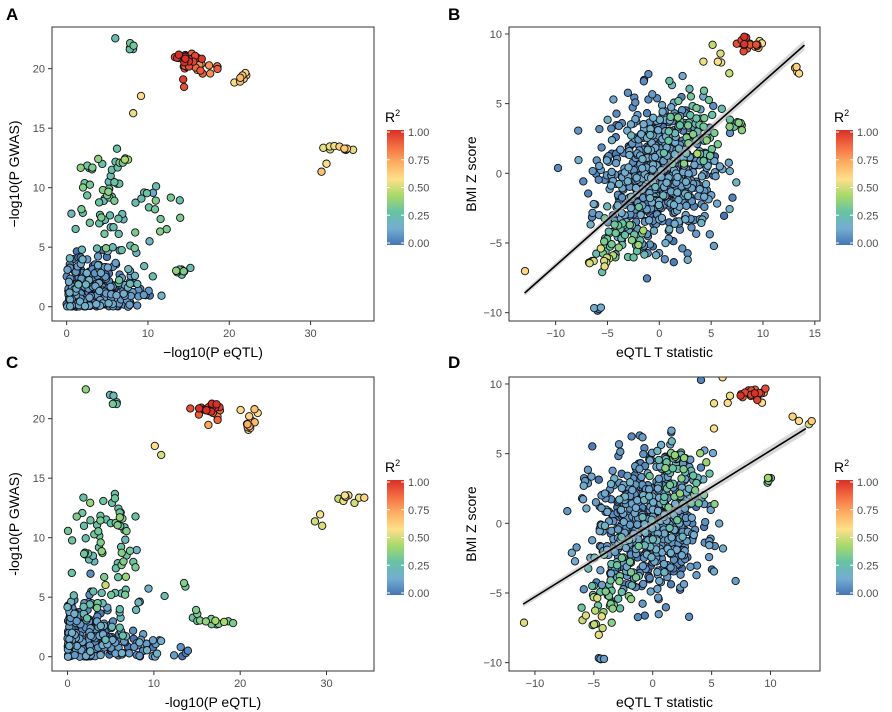 The image size is (892, 712). Describe the element at coordinates (664, 169) in the screenshot. I see `regression-line` at that location.